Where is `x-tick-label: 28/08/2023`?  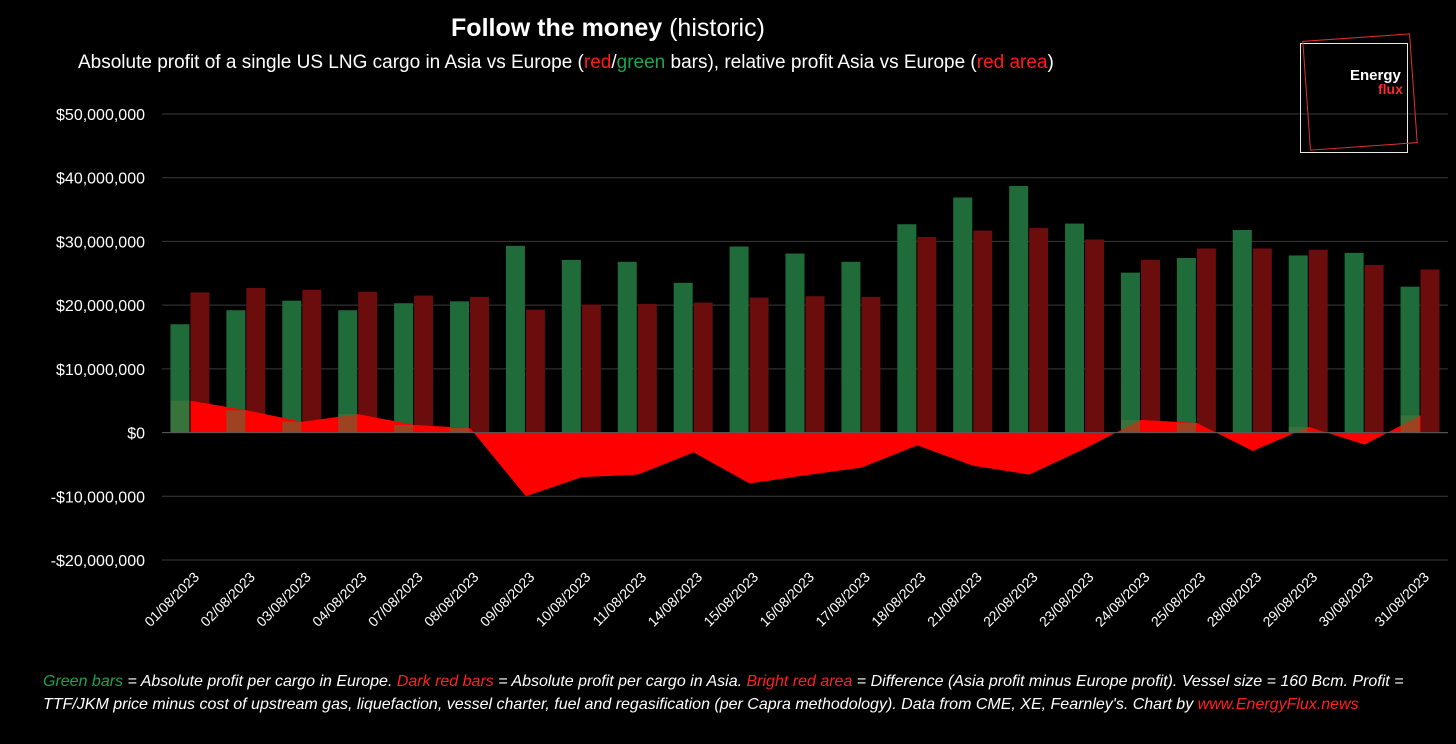
x-tick-label: 28/08/2023 is located at coordinates (1234, 599).